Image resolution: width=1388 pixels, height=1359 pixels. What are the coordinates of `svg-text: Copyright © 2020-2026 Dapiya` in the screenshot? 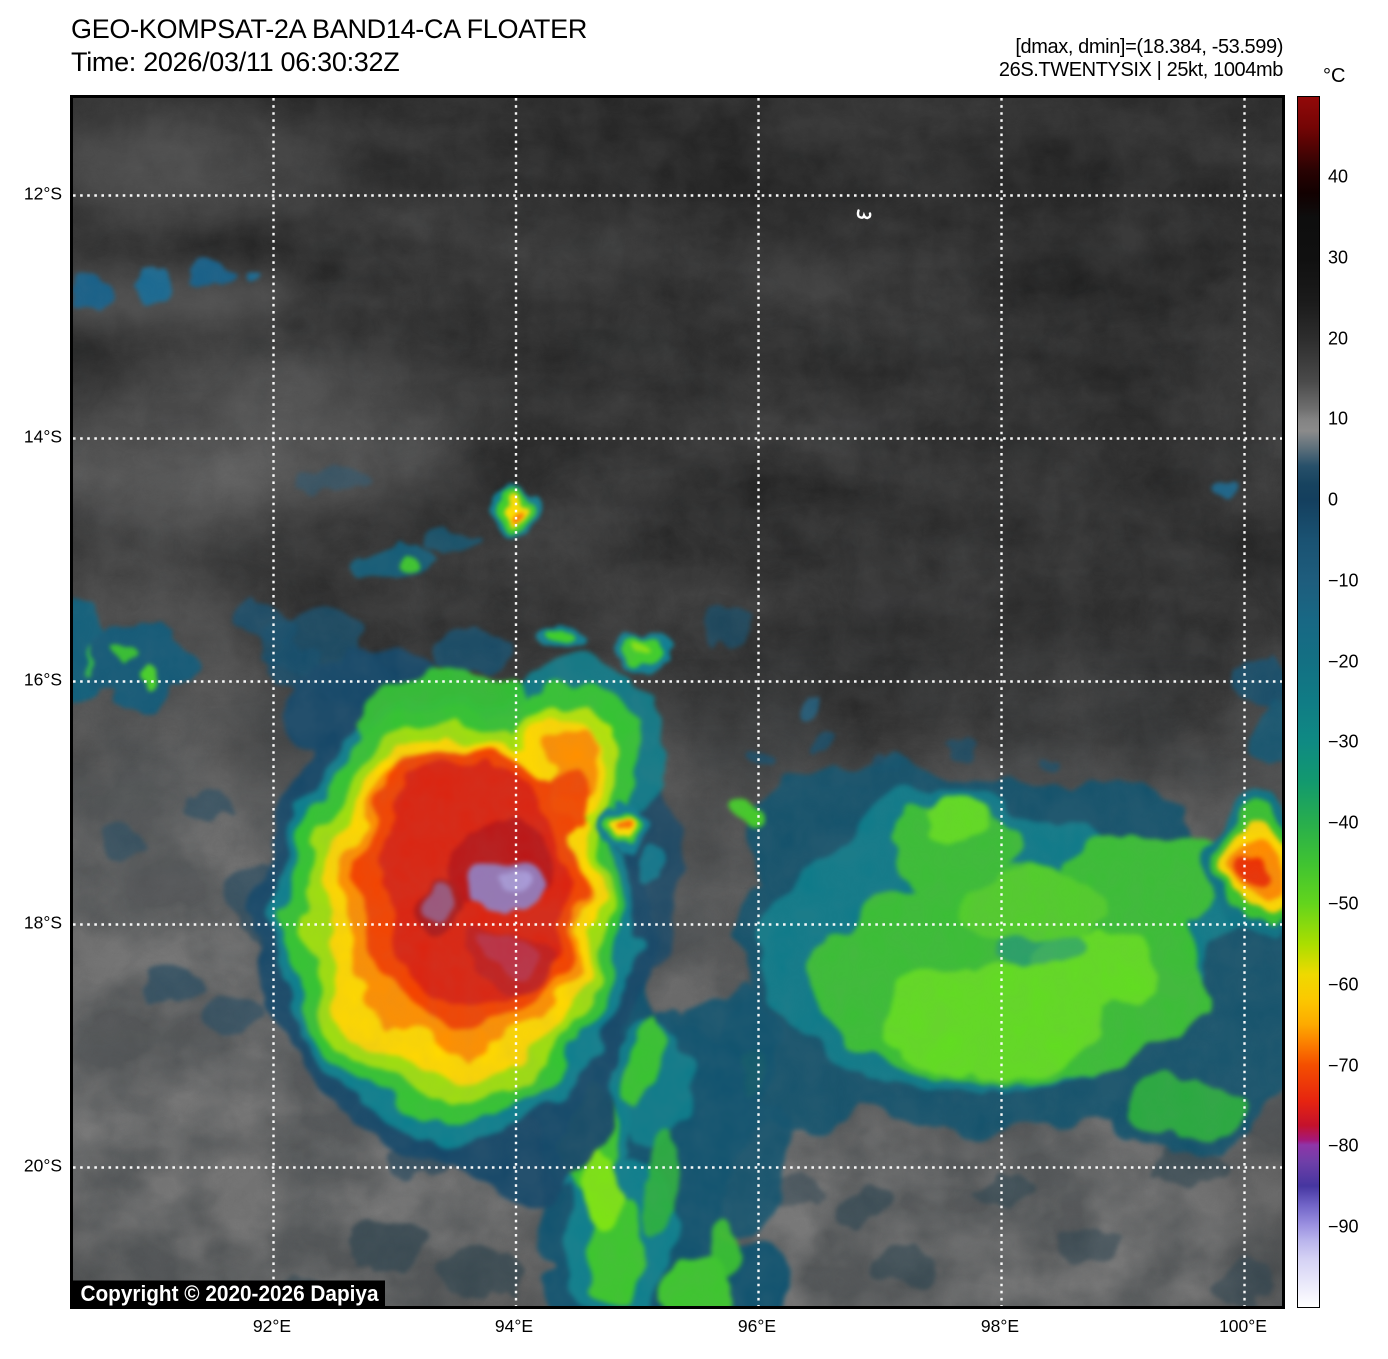 It's located at (230, 1293).